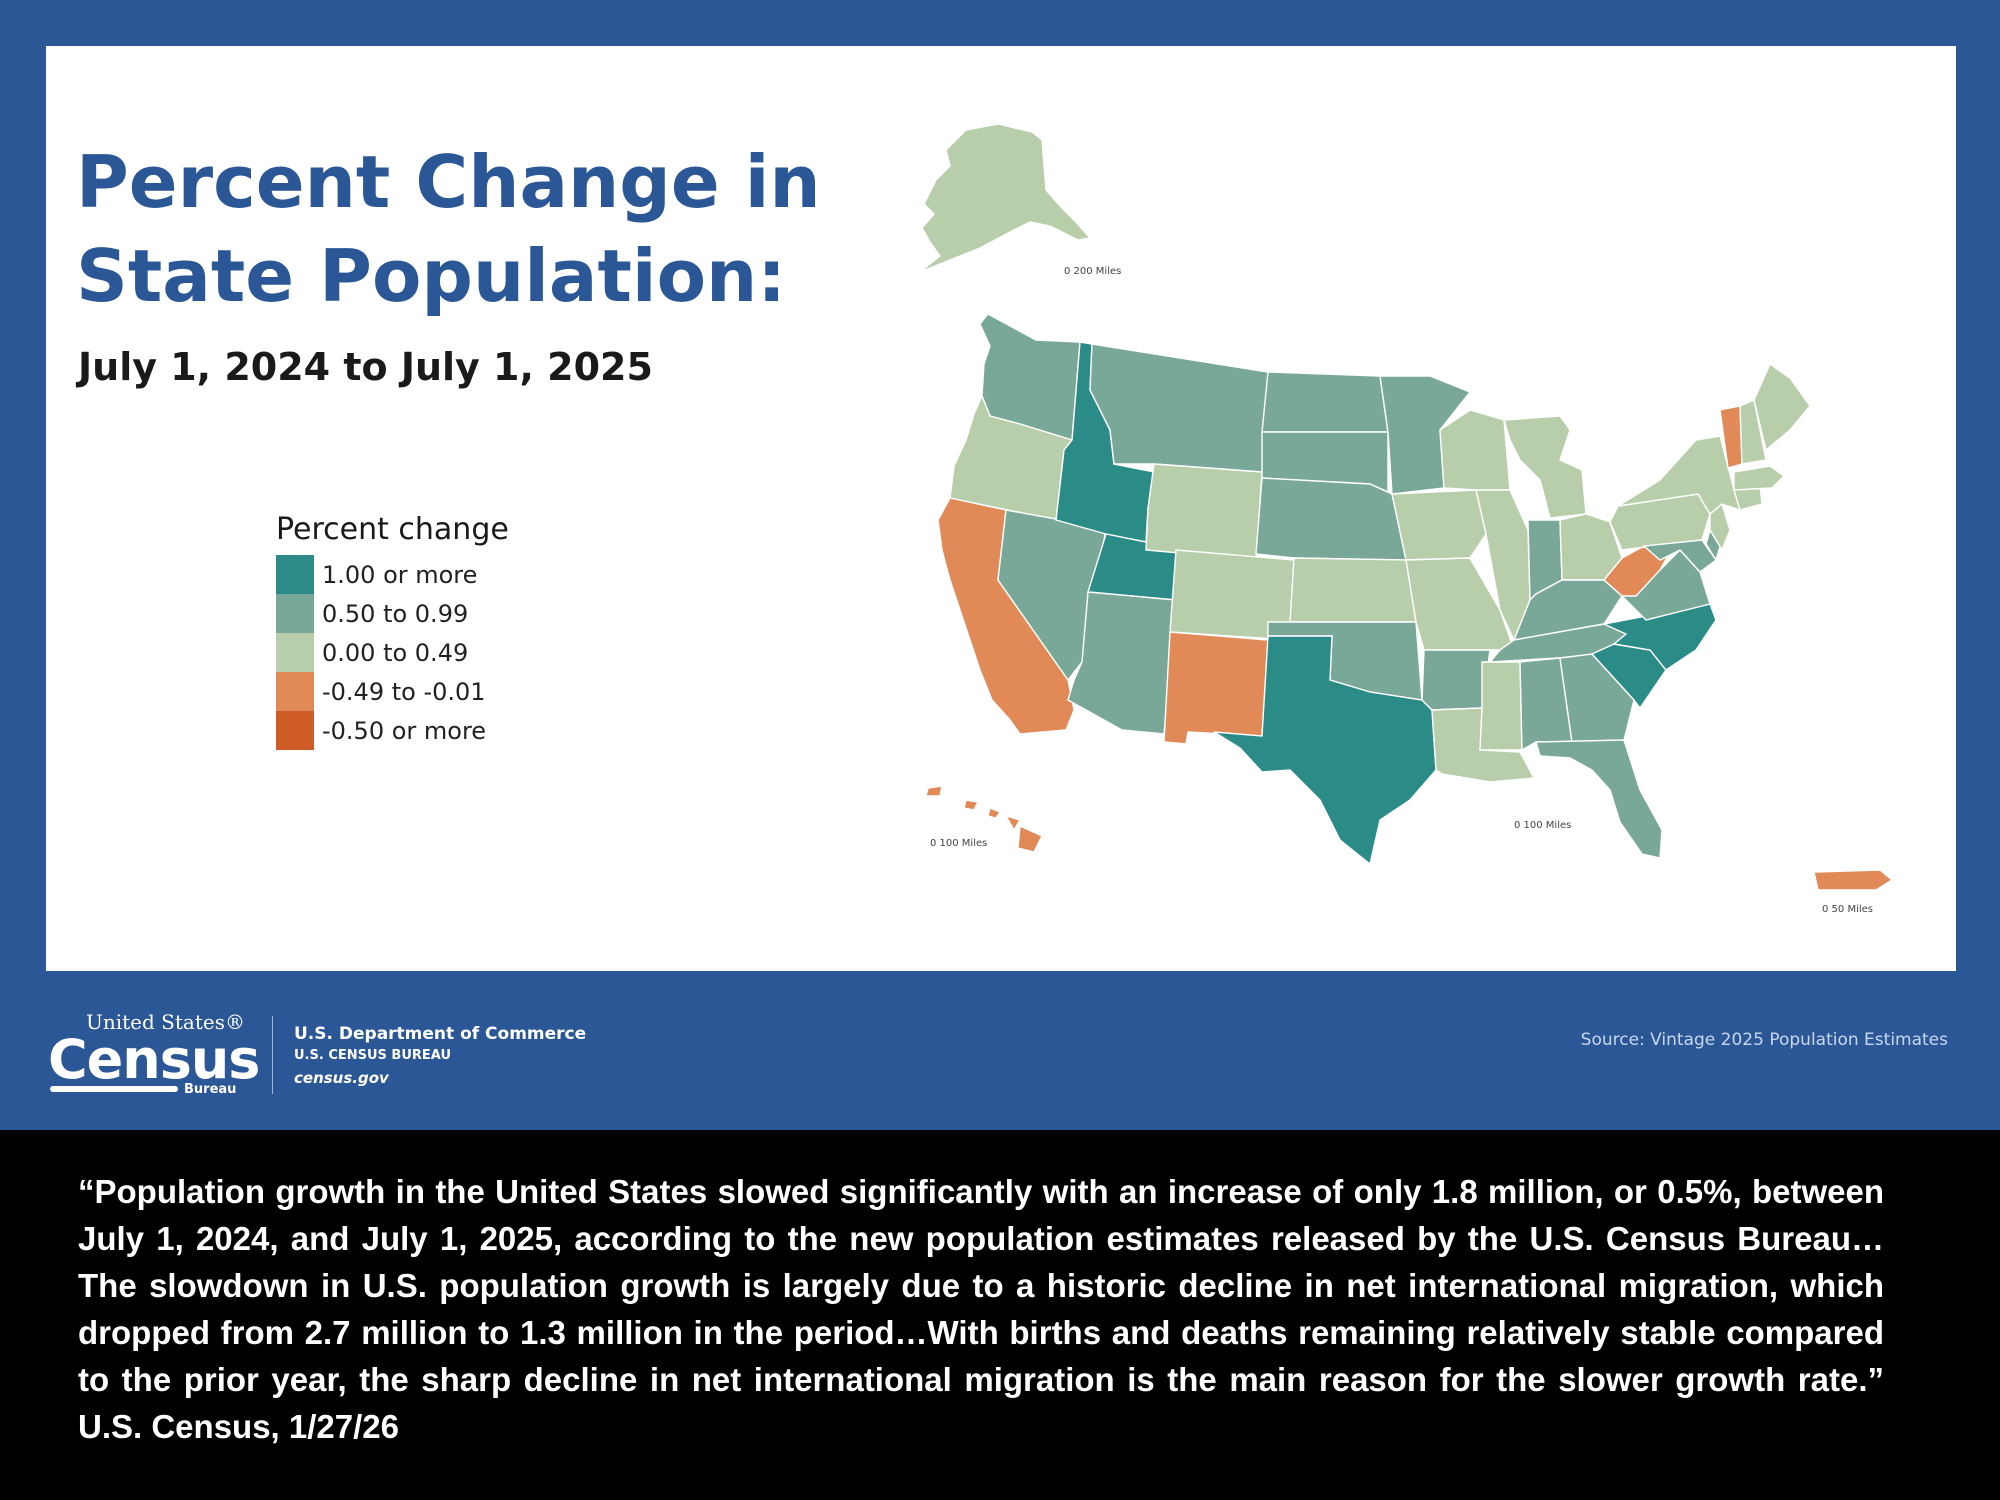 Image resolution: width=2000 pixels, height=1500 pixels. I want to click on state-iowa, so click(1439, 525).